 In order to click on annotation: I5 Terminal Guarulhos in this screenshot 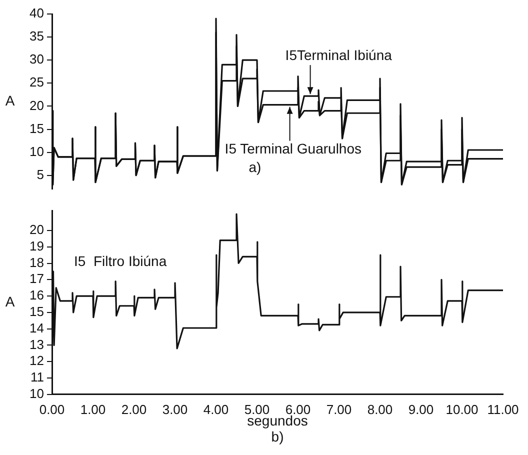, I will do `click(293, 148)`.